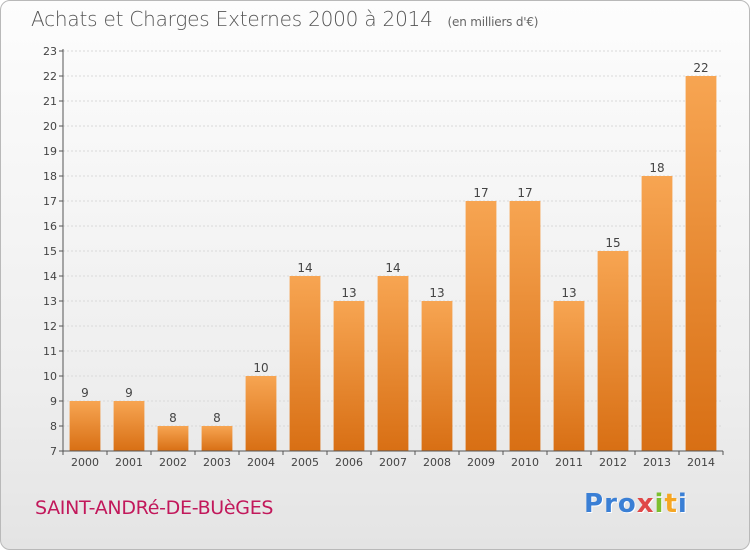  I want to click on y-tick-label: 7, so click(53, 451).